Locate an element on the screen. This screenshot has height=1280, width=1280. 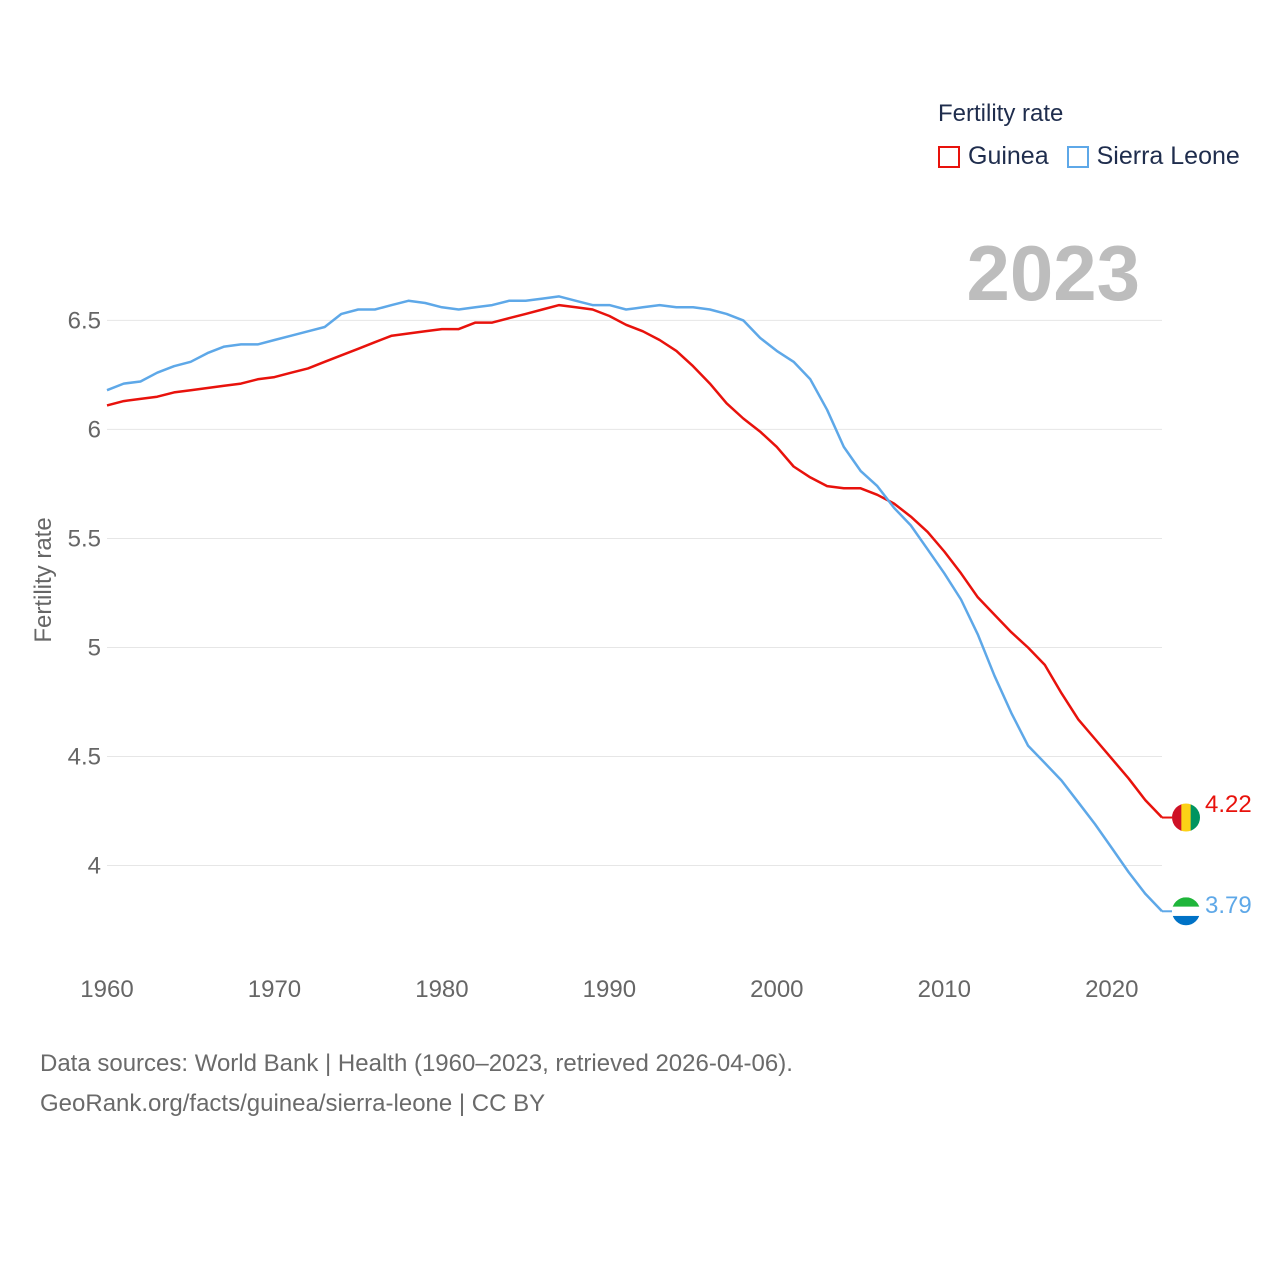
end-markers is located at coordinates (1181, 864).